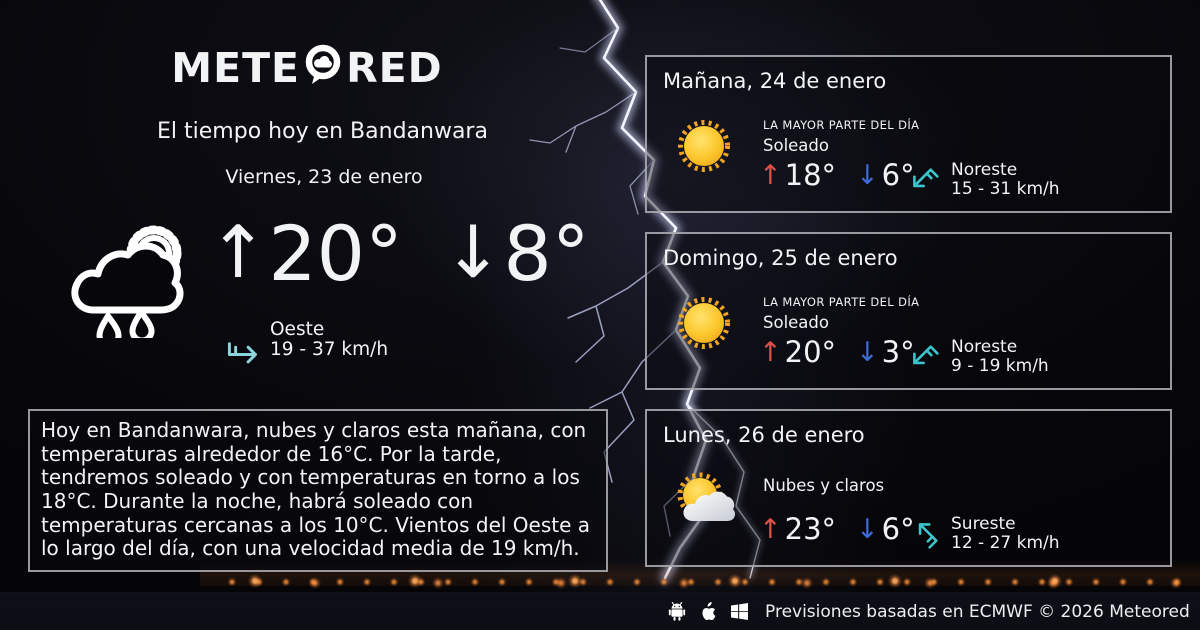 This screenshot has width=1200, height=630. I want to click on city-lights, so click(712, 581).